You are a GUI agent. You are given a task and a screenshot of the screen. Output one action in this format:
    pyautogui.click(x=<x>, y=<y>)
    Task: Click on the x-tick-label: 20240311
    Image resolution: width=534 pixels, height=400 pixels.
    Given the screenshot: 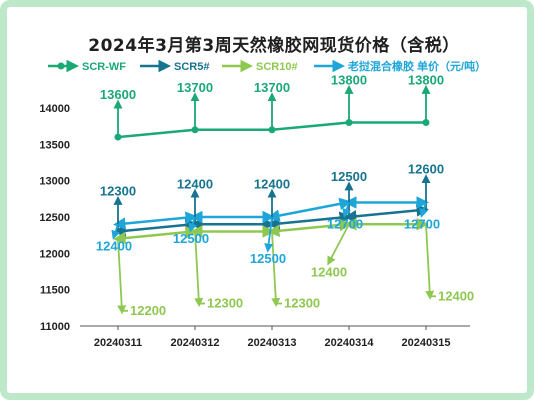 What is the action you would take?
    pyautogui.click(x=118, y=343)
    